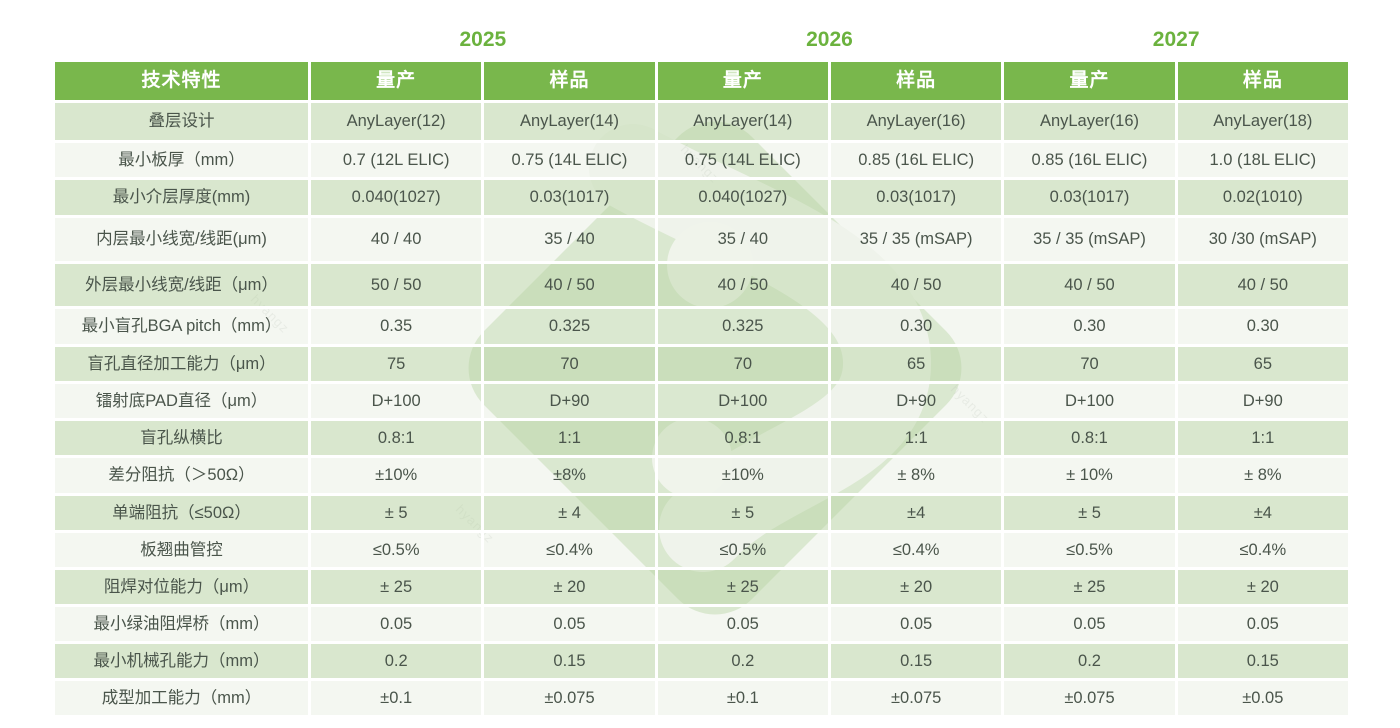 The width and height of the screenshot is (1400, 728). Describe the element at coordinates (916, 81) in the screenshot. I see `header-2026-sample: 样品` at that location.